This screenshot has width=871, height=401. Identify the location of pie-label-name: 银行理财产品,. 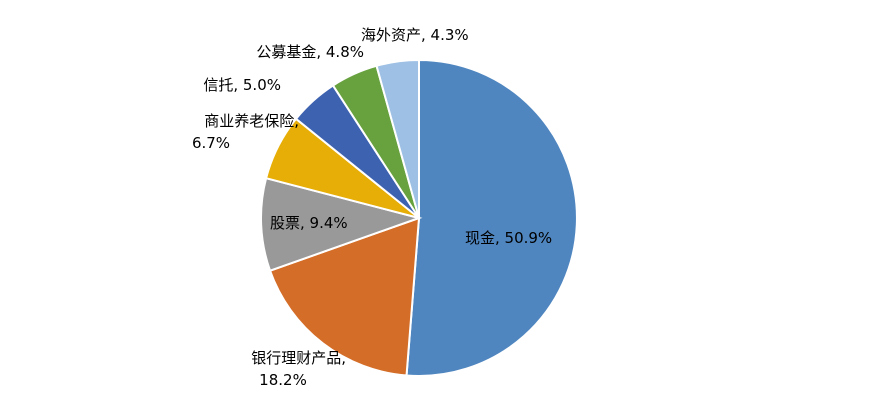
(298, 358).